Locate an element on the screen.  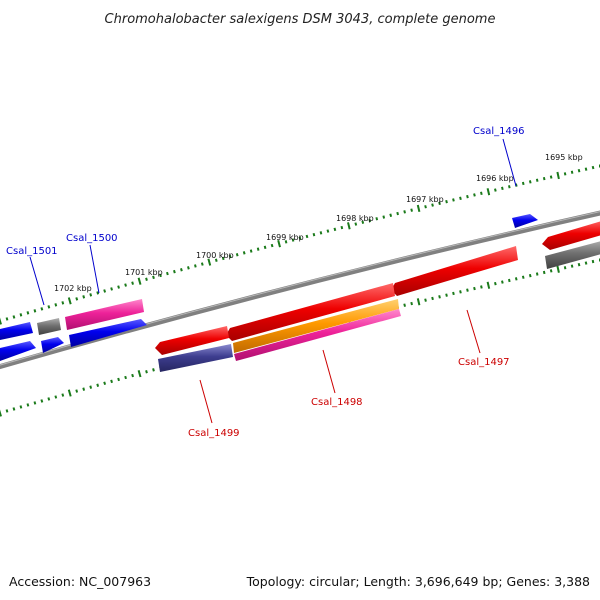
gene-csal-1498-orange is located at coordinates (316, 326).